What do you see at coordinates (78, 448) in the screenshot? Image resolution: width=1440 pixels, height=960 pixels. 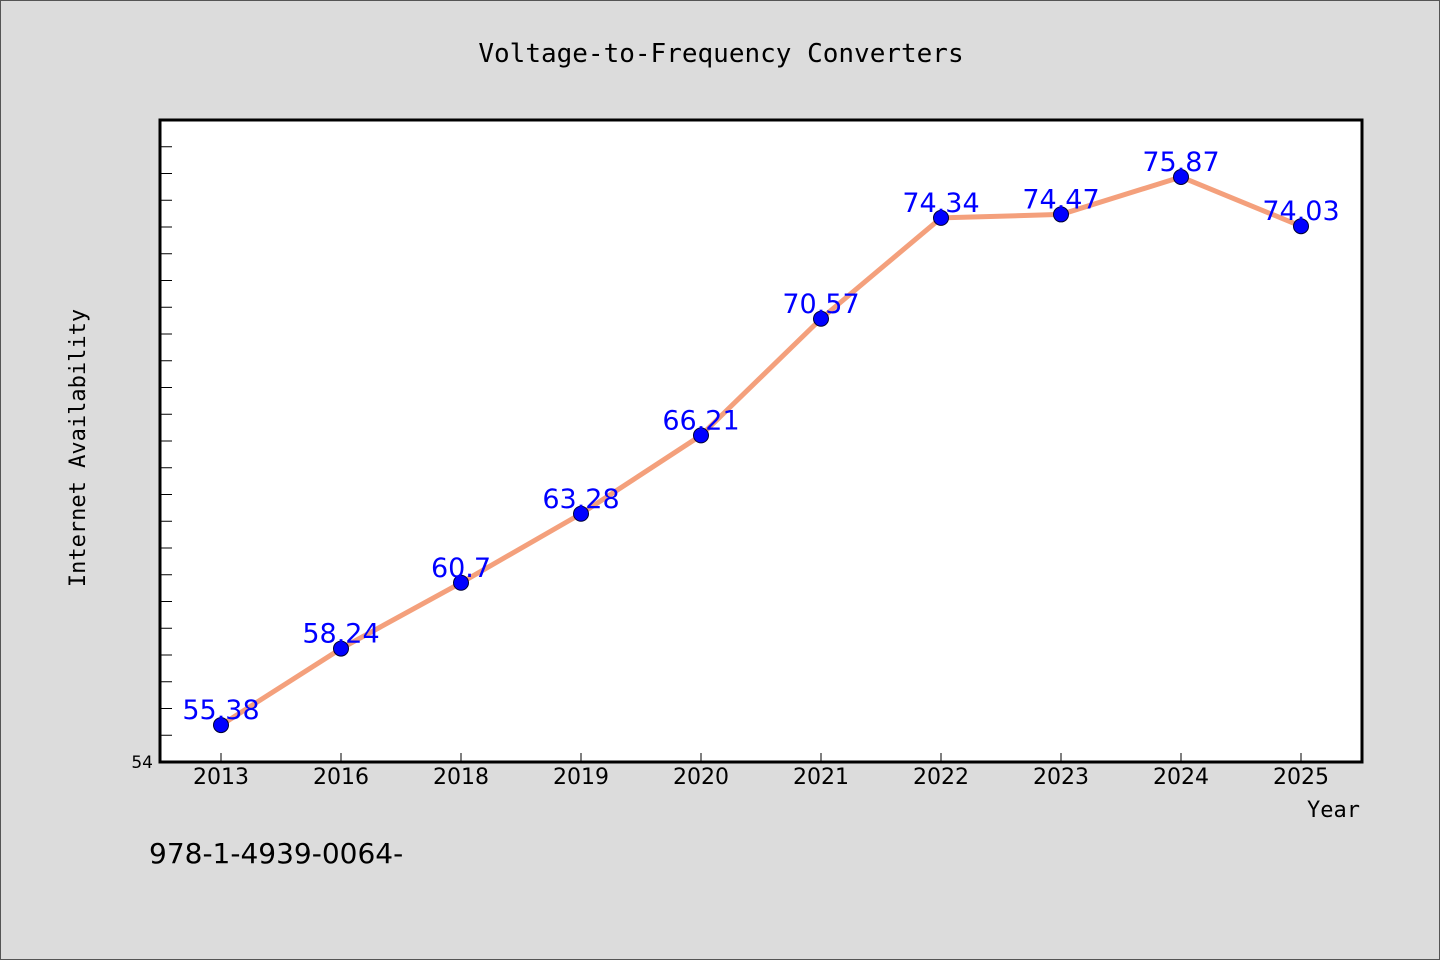 I see `y-axis-label: Internet Availability` at bounding box center [78, 448].